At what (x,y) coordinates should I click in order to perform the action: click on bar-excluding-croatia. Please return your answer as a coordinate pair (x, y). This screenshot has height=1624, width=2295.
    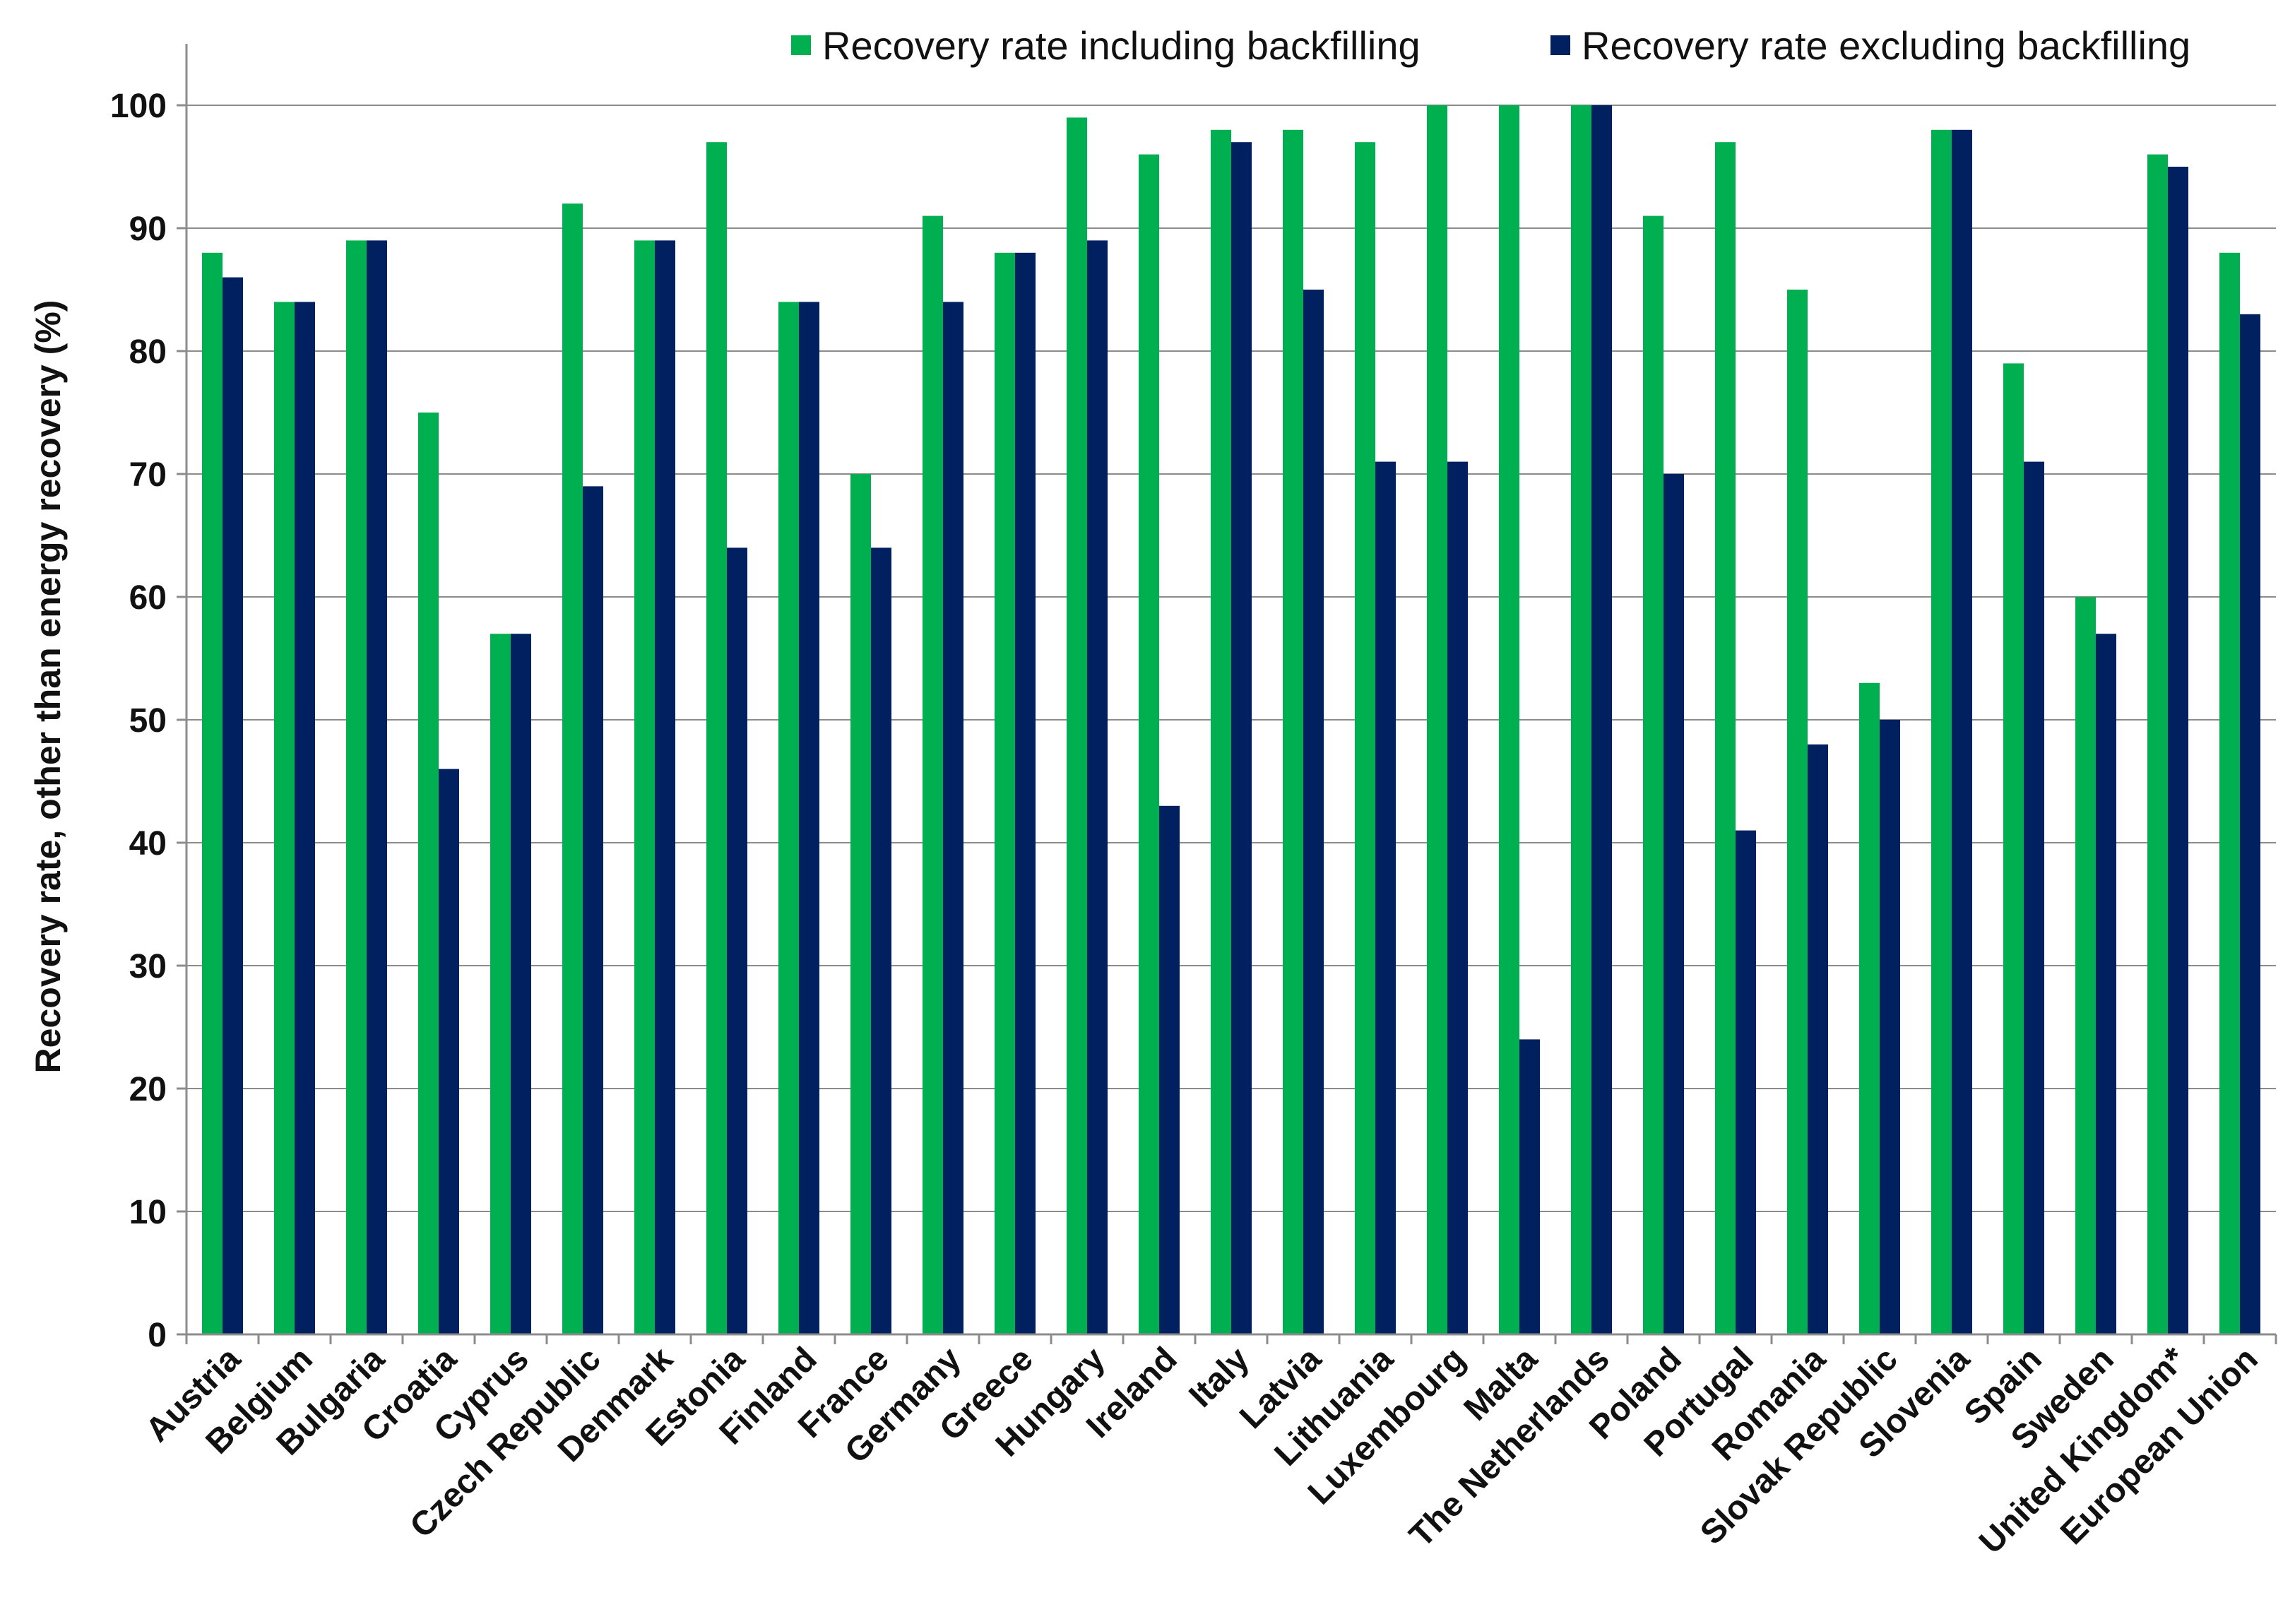
    Looking at the image, I should click on (449, 1051).